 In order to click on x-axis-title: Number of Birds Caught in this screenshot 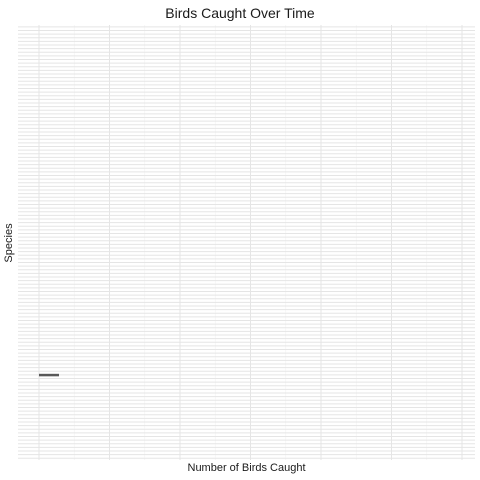, I will do `click(246, 468)`.